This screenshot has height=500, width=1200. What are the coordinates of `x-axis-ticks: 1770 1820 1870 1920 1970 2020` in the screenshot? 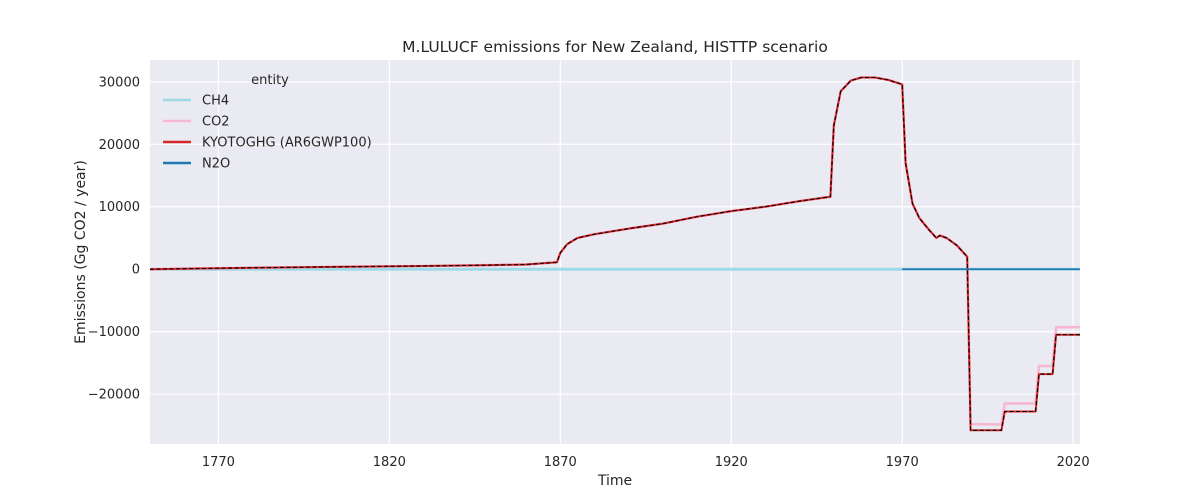 It's located at (646, 462).